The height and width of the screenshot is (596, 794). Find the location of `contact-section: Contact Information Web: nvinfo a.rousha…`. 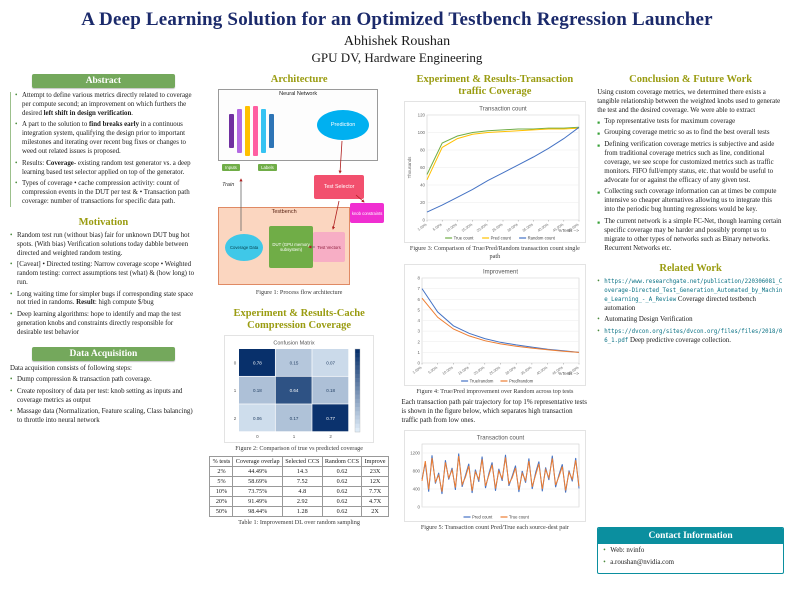

contact-section: Contact Information Web: nvinfo a.rousha… is located at coordinates (690, 550).